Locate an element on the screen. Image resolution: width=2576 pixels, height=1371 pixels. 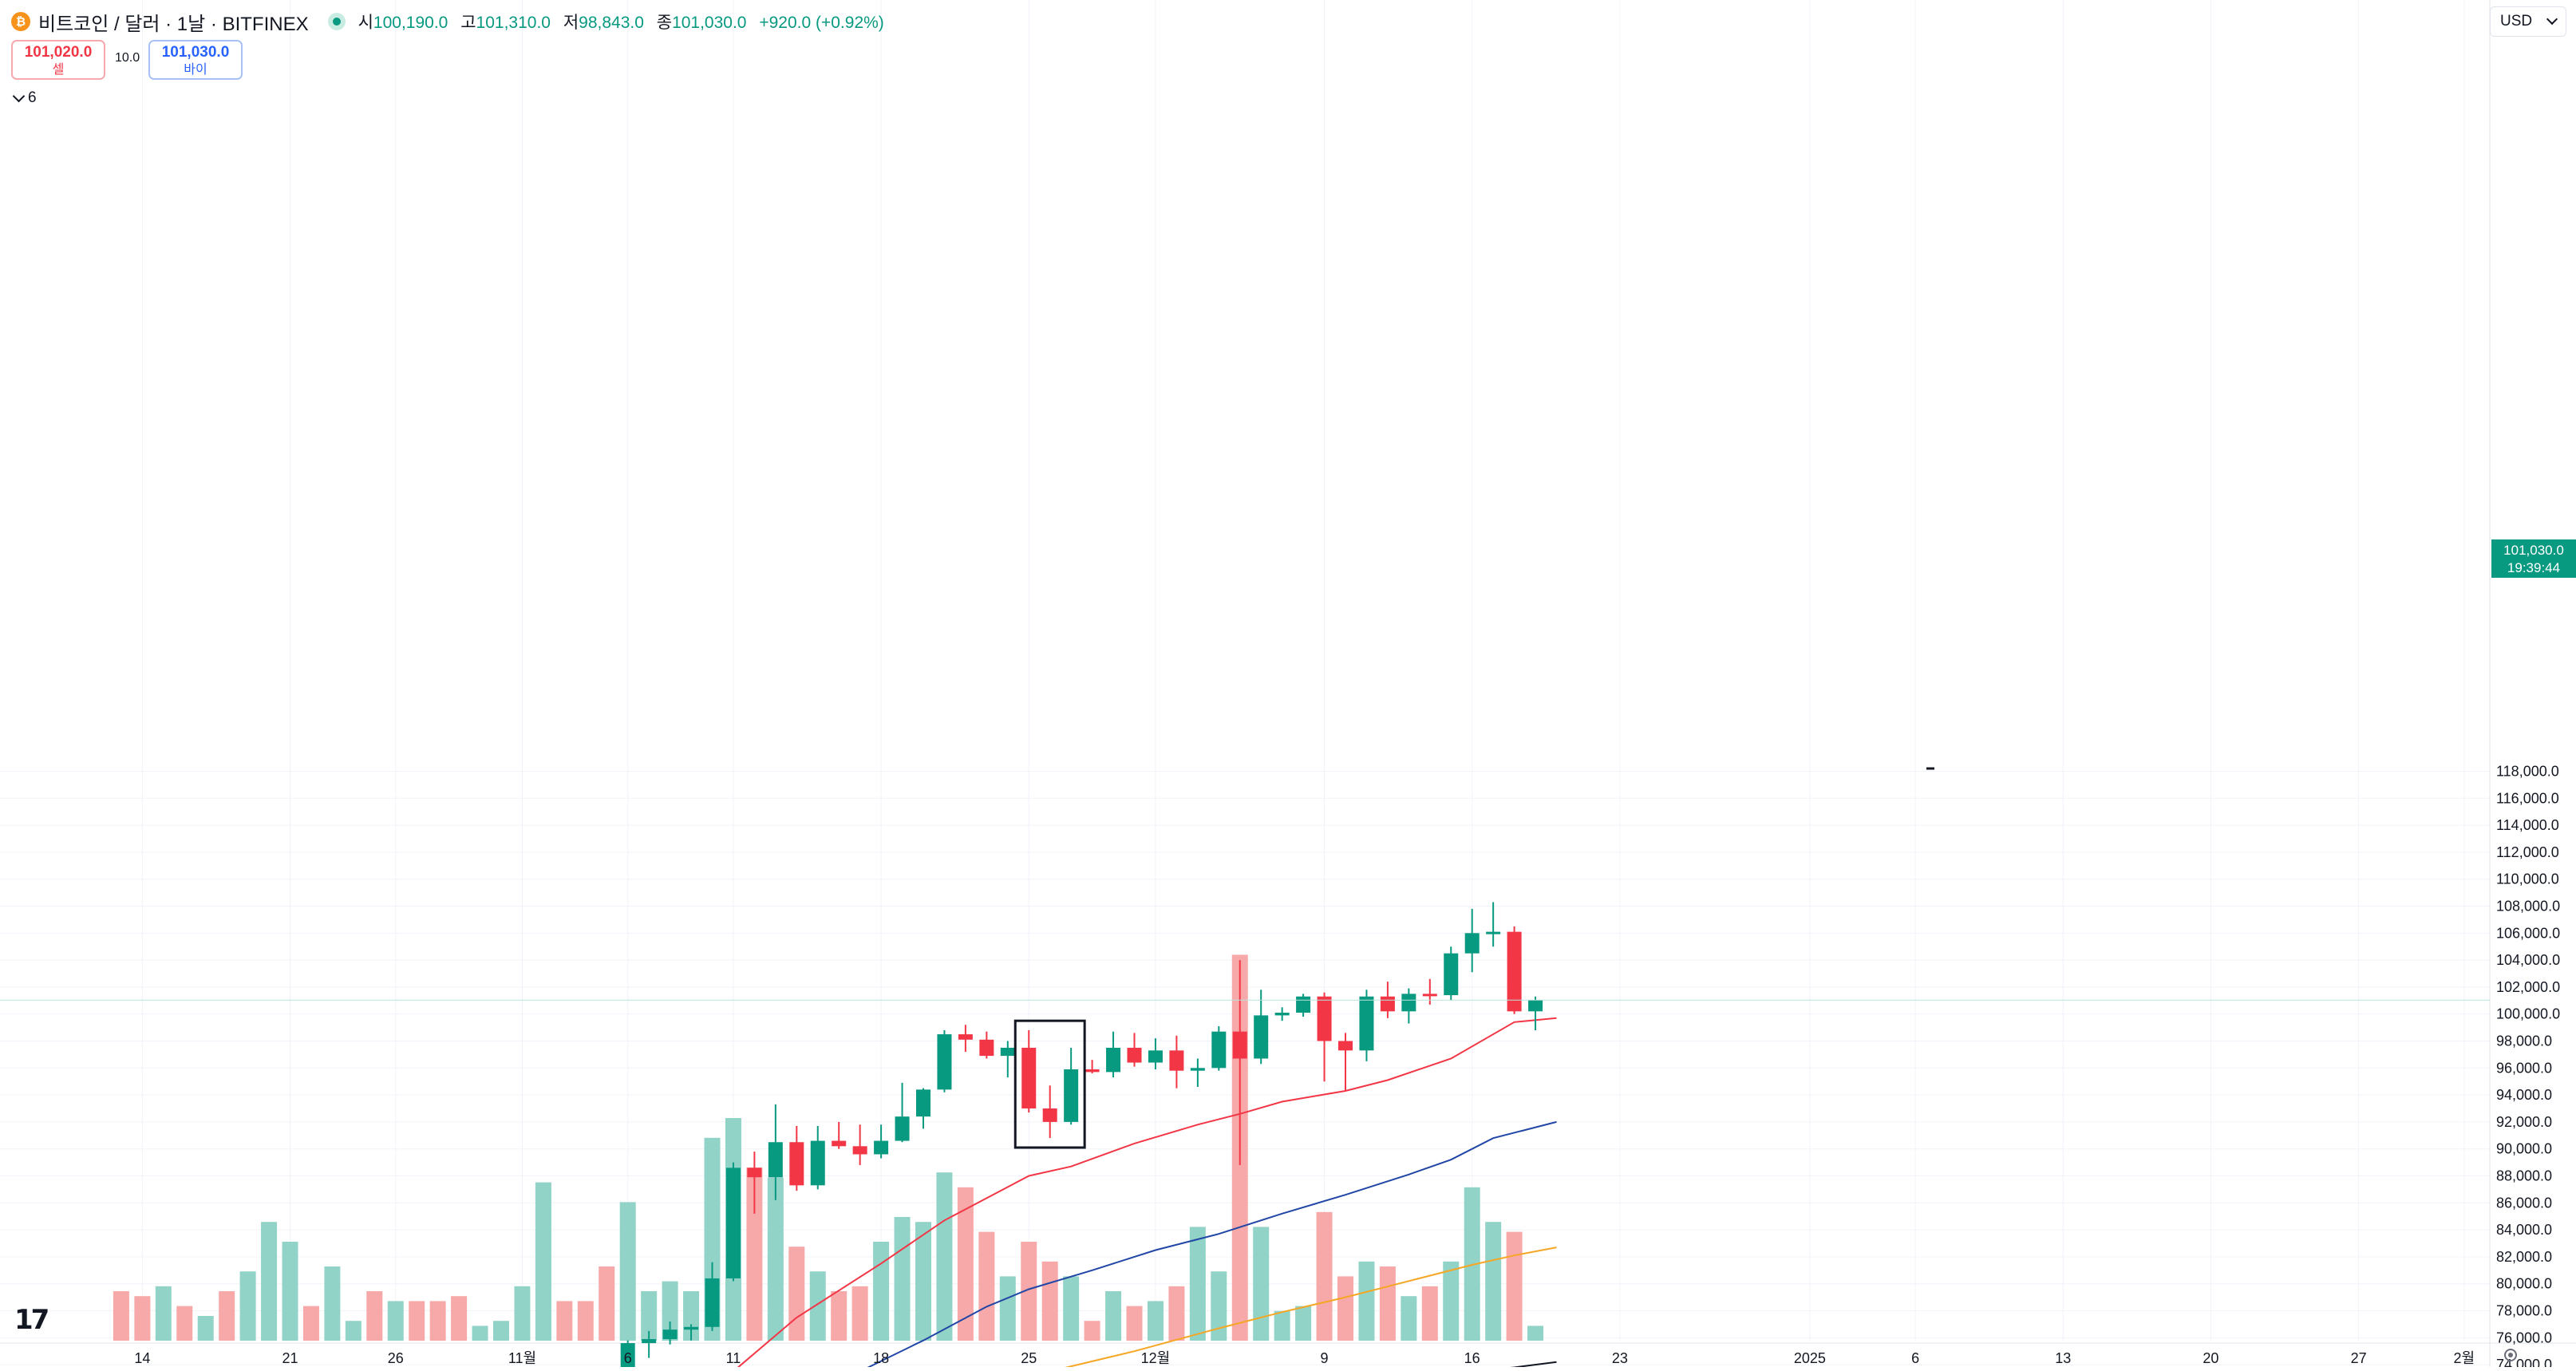
price-tick-label: 94,000.0 is located at coordinates (2524, 1095).